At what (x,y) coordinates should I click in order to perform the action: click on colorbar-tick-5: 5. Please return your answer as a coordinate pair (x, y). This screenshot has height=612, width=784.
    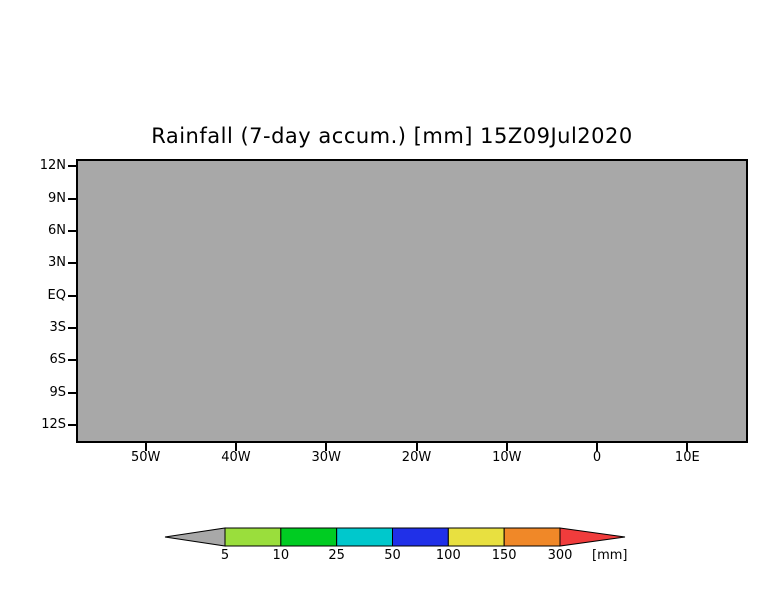
    Looking at the image, I should click on (225, 555).